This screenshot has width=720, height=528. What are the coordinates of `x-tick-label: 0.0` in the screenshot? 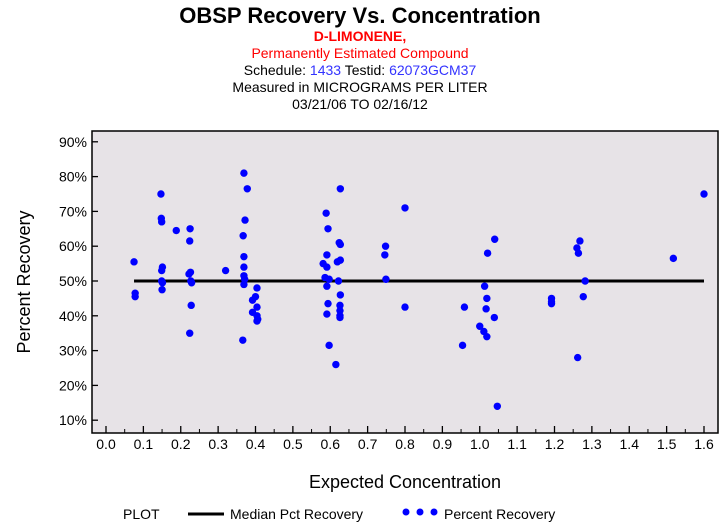 It's located at (106, 444).